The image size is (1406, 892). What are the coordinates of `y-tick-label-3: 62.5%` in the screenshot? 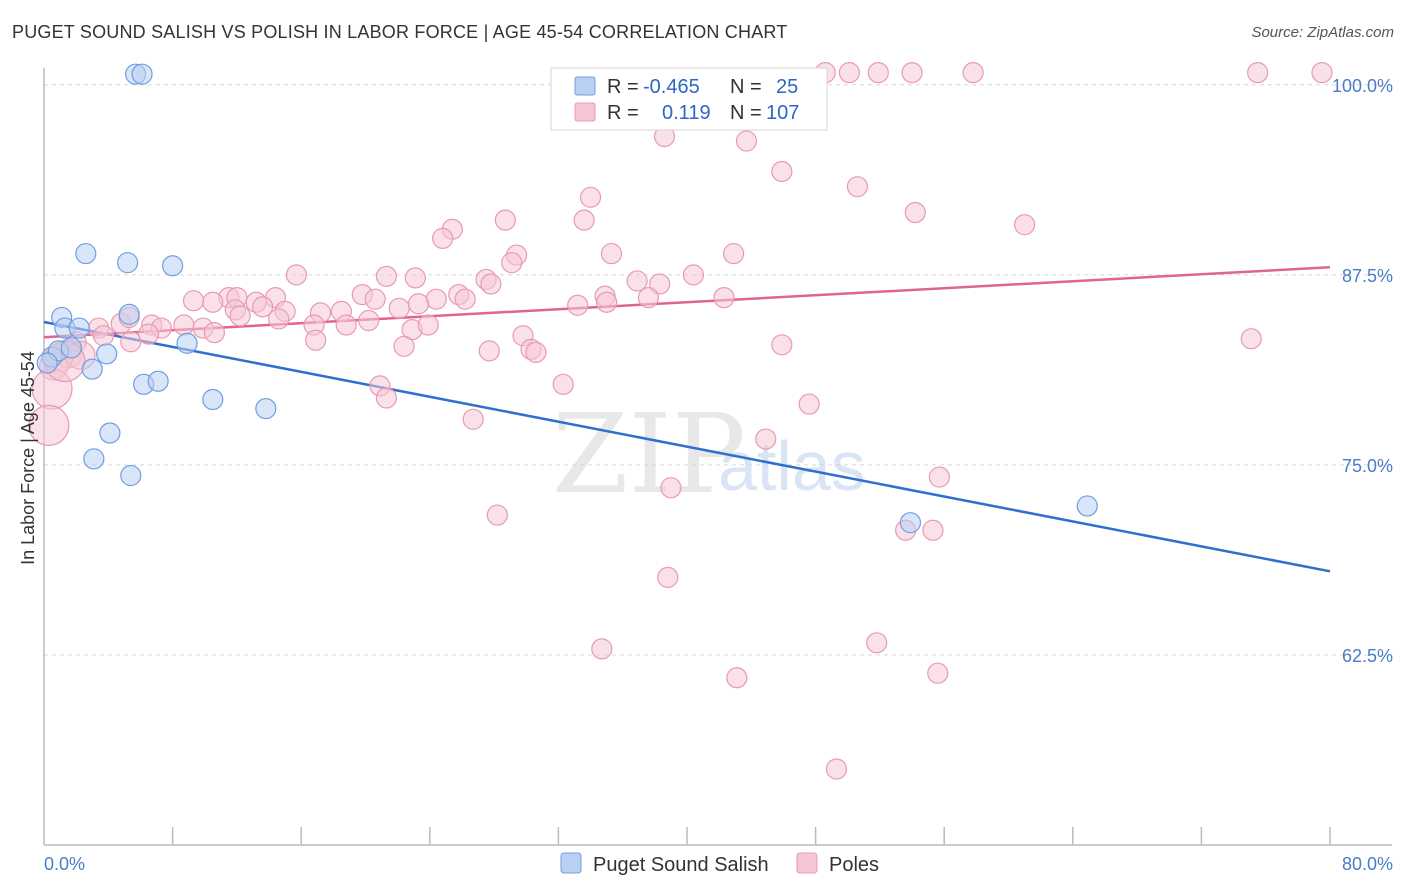 It's located at (1367, 656).